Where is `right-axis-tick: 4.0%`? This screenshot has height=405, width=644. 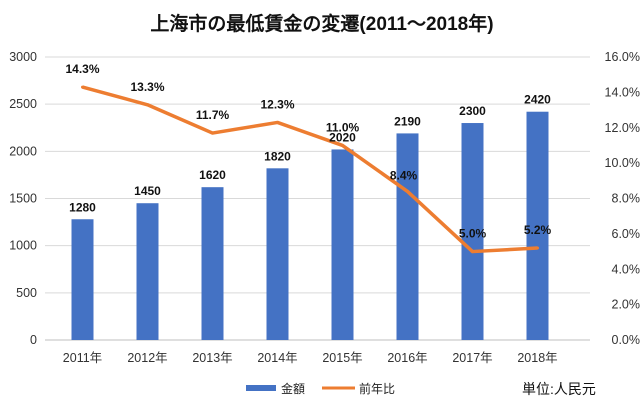
right-axis-tick: 4.0% is located at coordinates (626, 269).